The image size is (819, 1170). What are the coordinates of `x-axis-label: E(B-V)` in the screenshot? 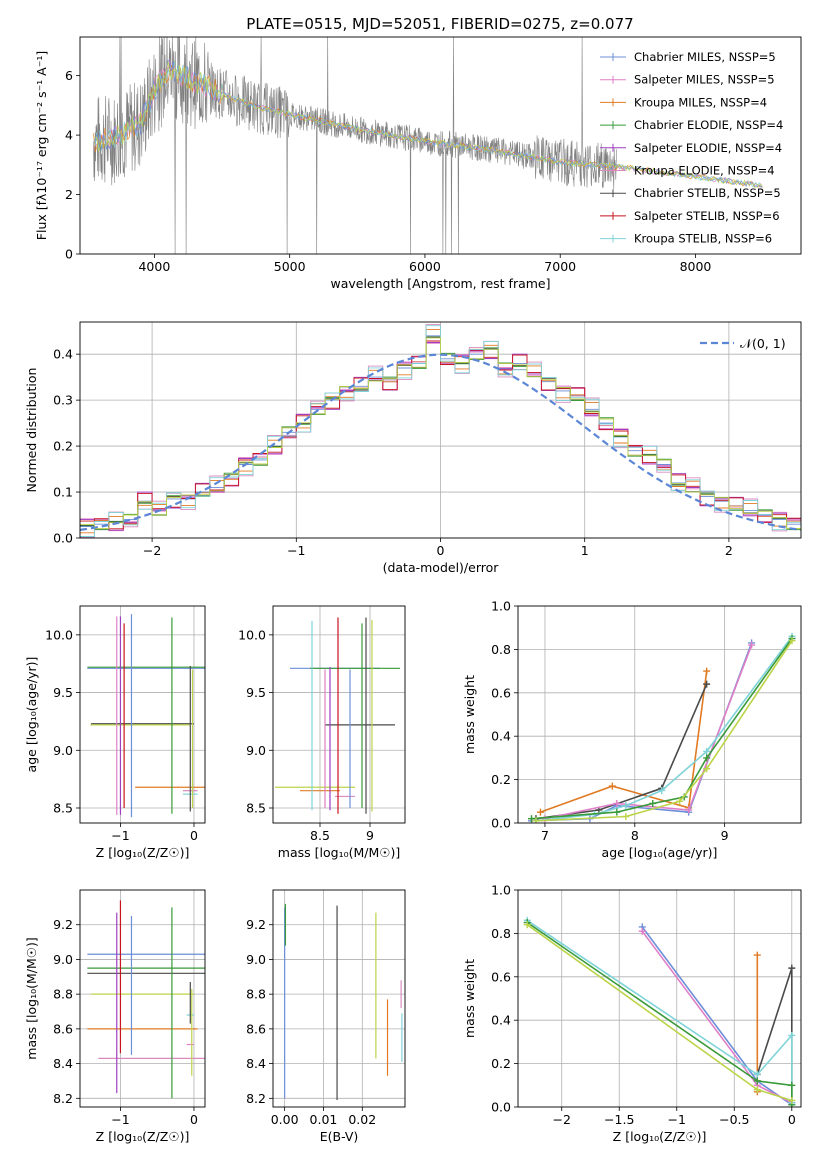 It's located at (339, 1136).